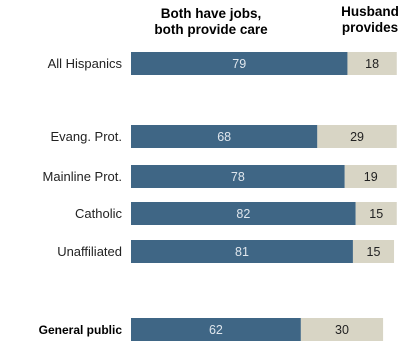 This screenshot has width=402, height=347. I want to click on value-label-general-public-series-1: 30, so click(342, 330).